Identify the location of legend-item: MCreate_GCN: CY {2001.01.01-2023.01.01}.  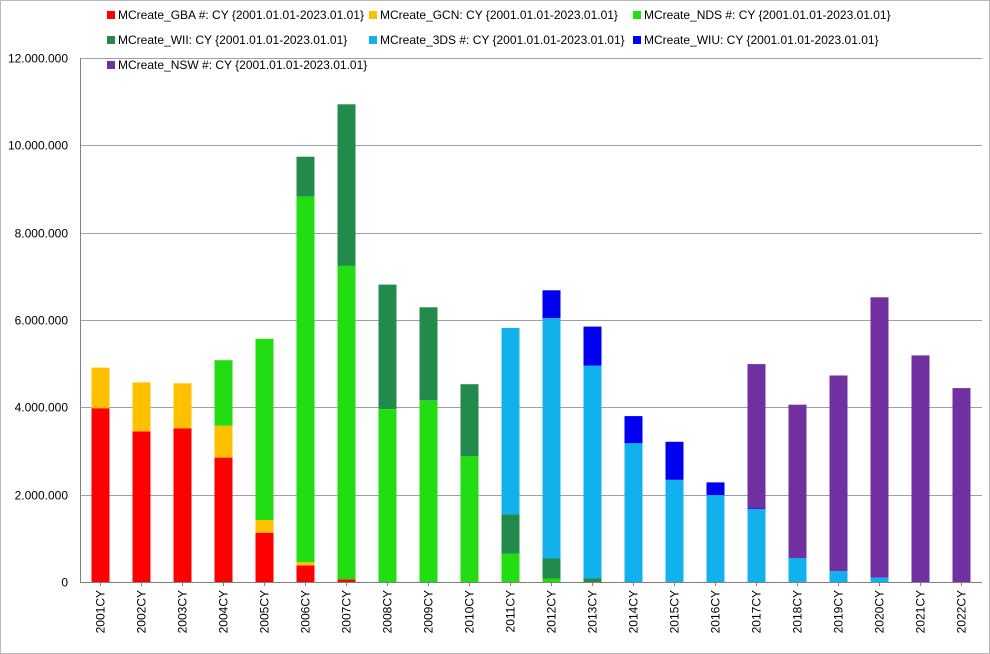
(493, 15).